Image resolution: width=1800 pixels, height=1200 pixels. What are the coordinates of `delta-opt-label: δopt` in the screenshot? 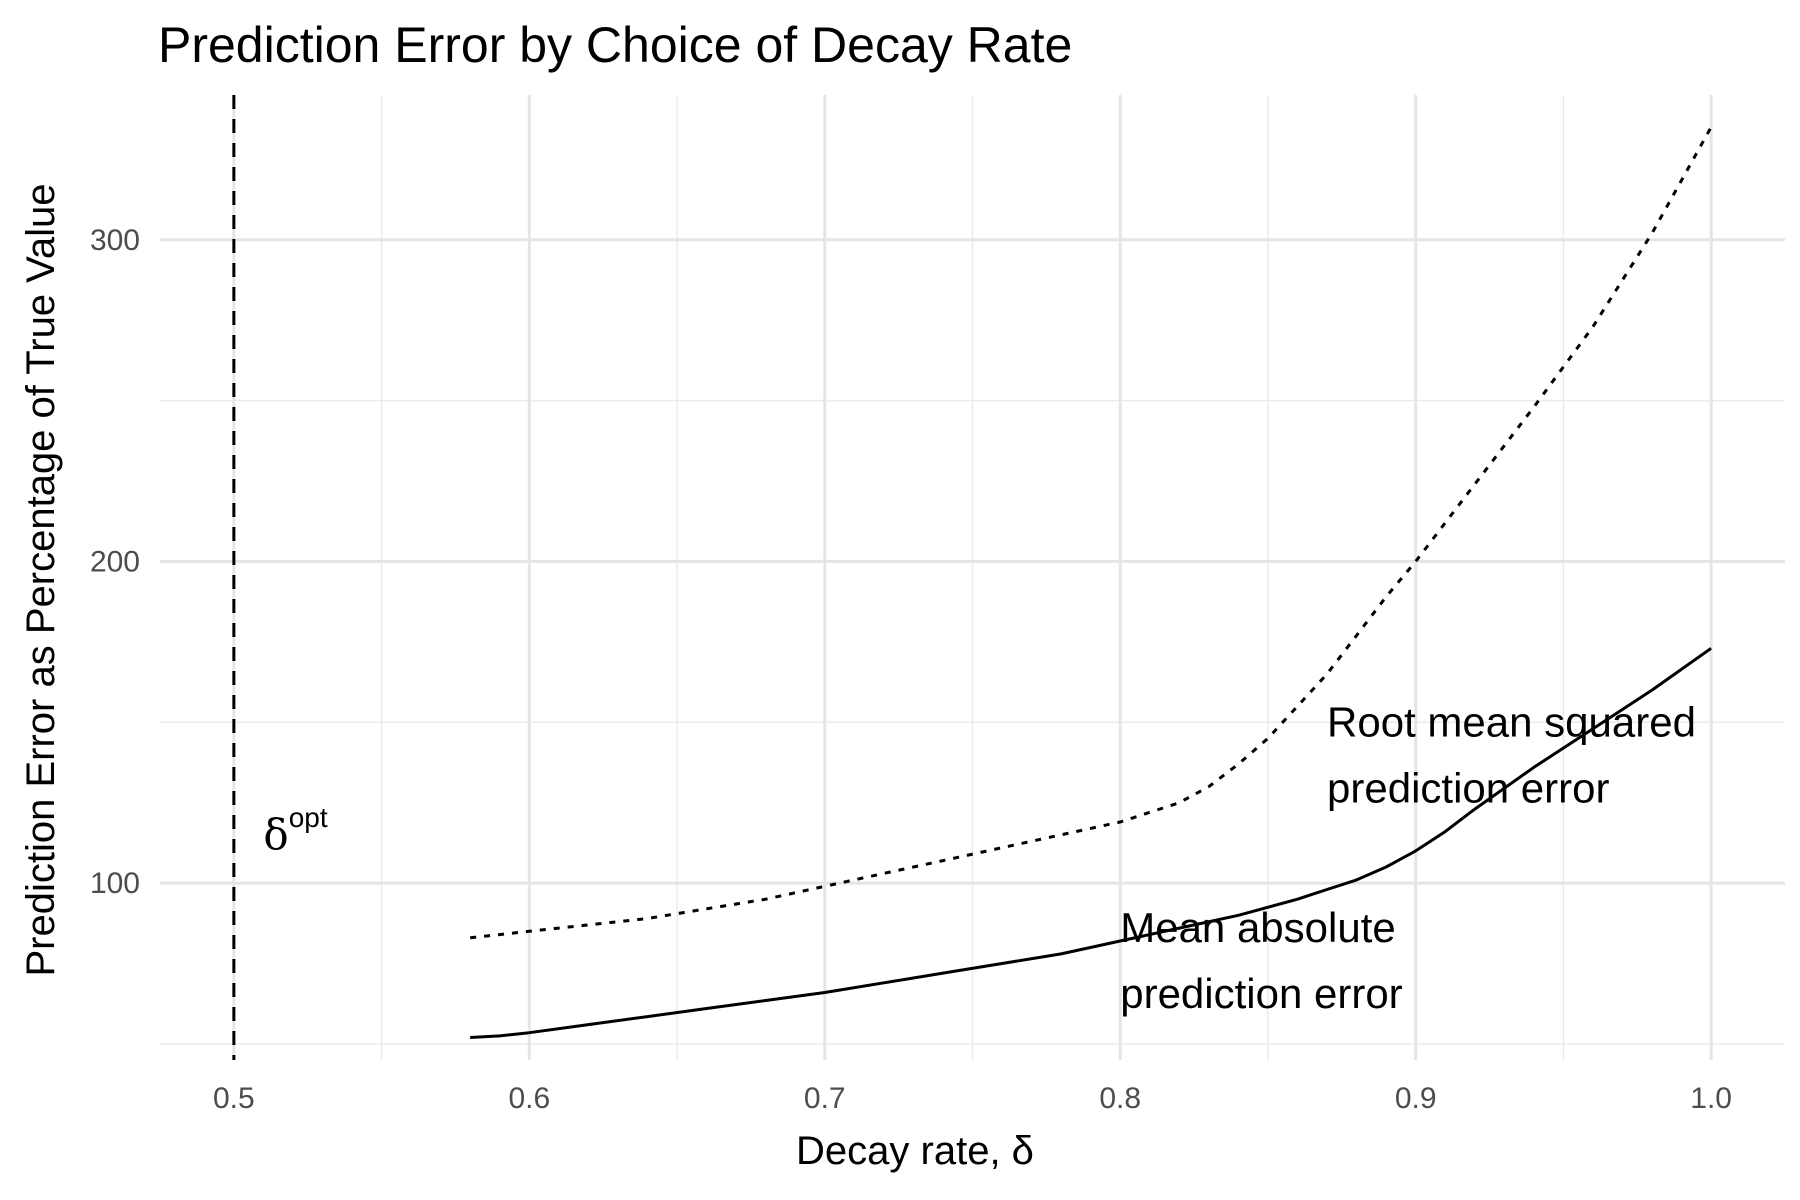 It's located at (295, 830).